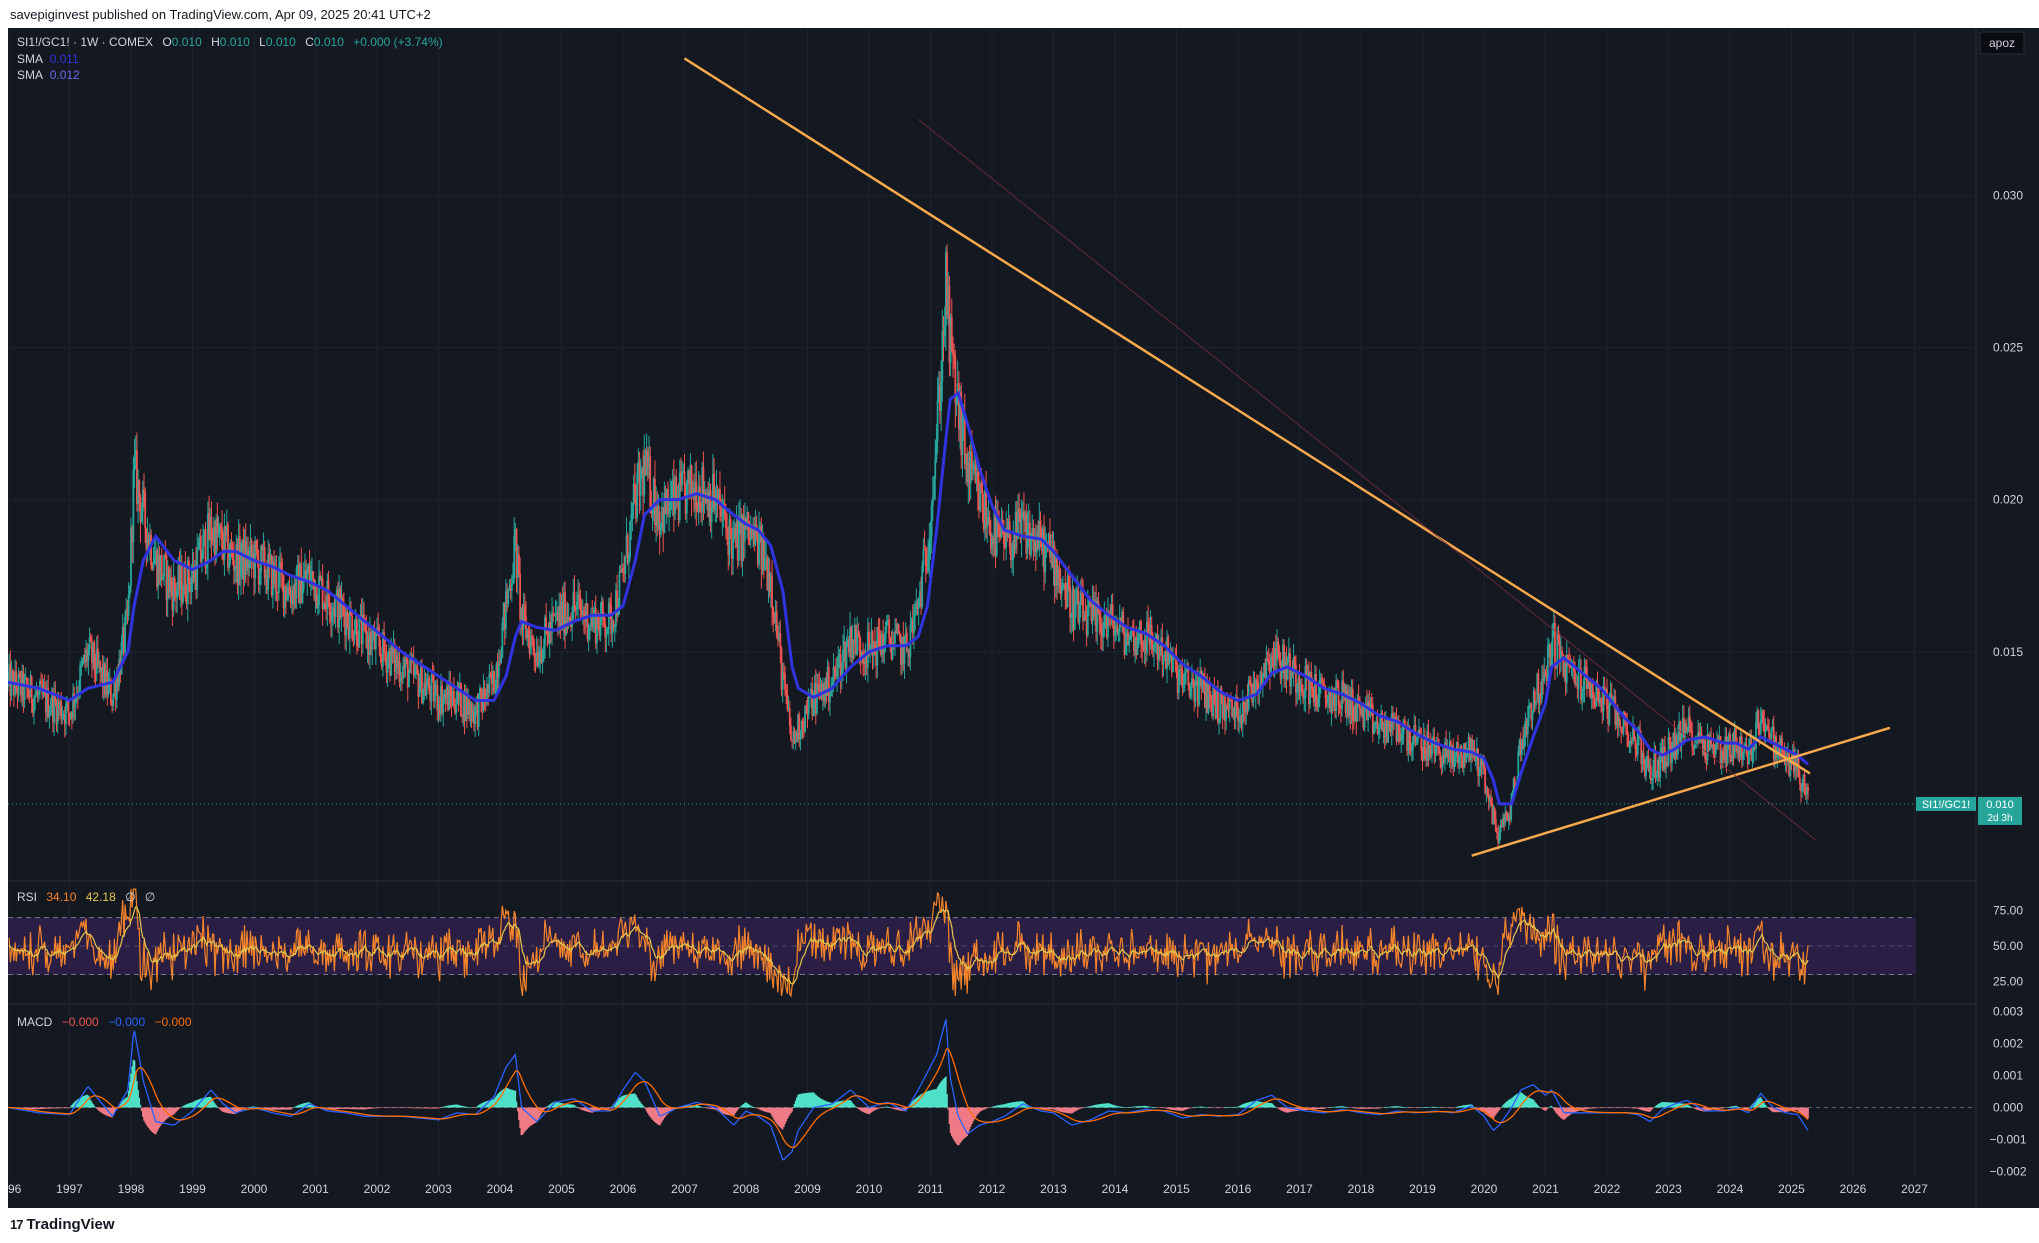 The height and width of the screenshot is (1243, 2039). Describe the element at coordinates (500, 1189) in the screenshot. I see `x-tick-label: 2004` at that location.